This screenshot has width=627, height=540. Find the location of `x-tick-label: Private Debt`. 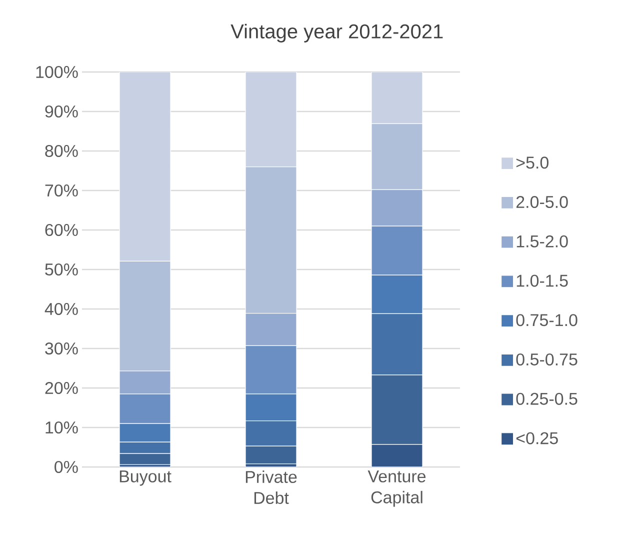

x-tick-label: Private Debt is located at coordinates (271, 487).